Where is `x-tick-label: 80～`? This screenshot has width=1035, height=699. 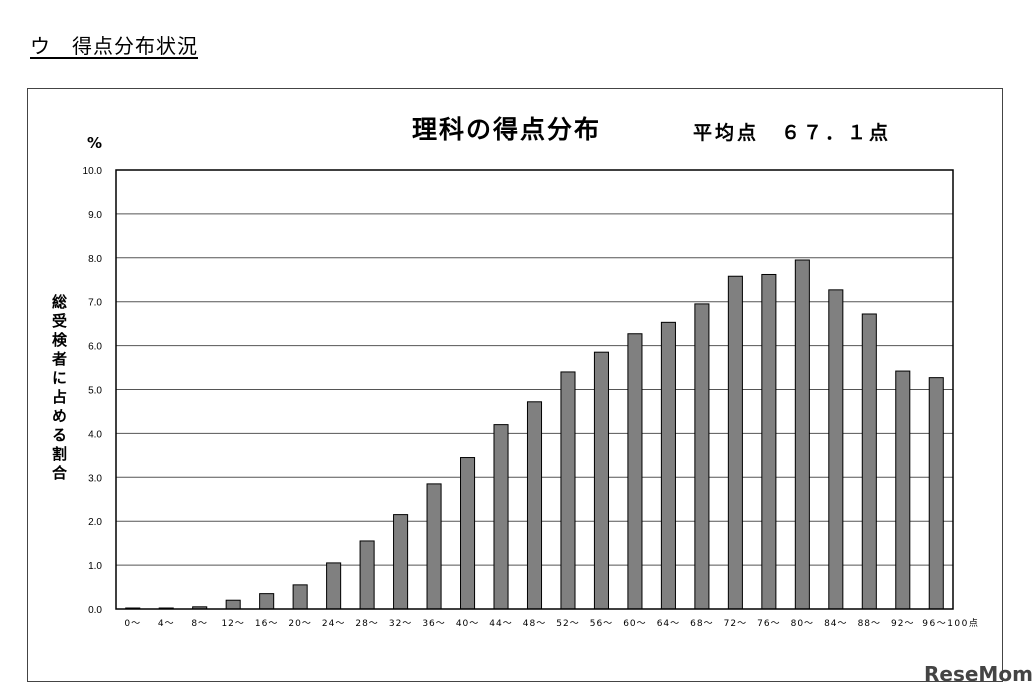 x-tick-label: 80～ is located at coordinates (802, 624).